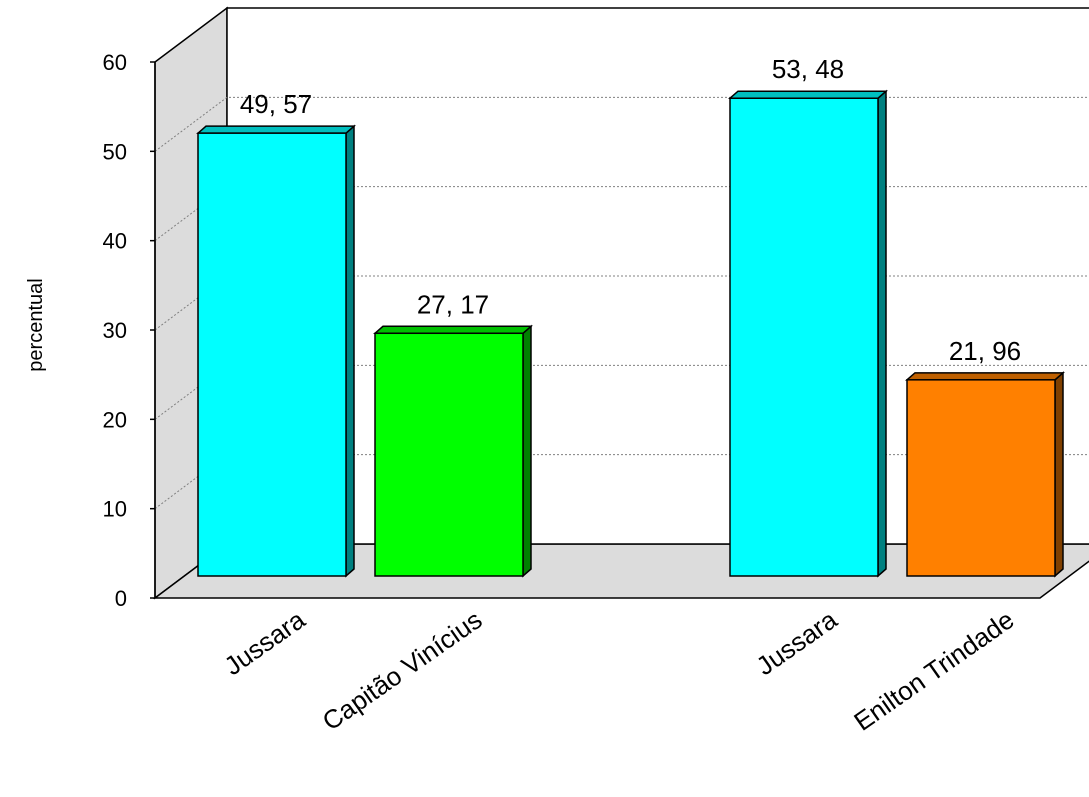 The height and width of the screenshot is (797, 1089). Describe the element at coordinates (453, 304) in the screenshot. I see `value-label: 27, 17` at that location.